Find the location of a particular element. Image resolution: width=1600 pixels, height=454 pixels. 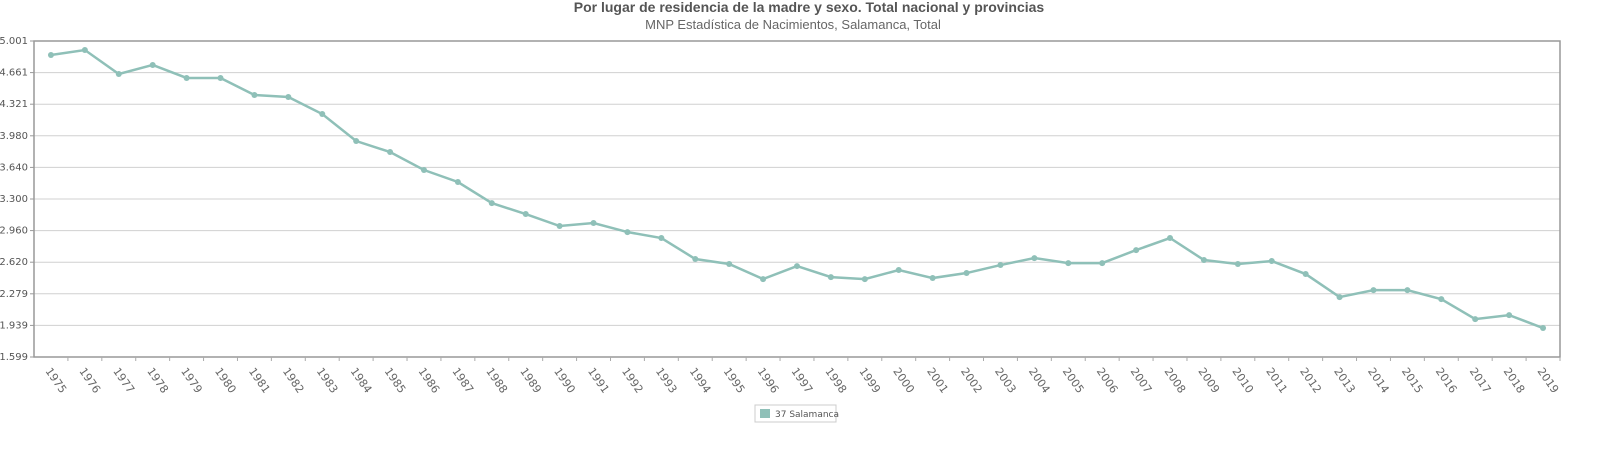

x-tick-label: 1991 is located at coordinates (598, 380).